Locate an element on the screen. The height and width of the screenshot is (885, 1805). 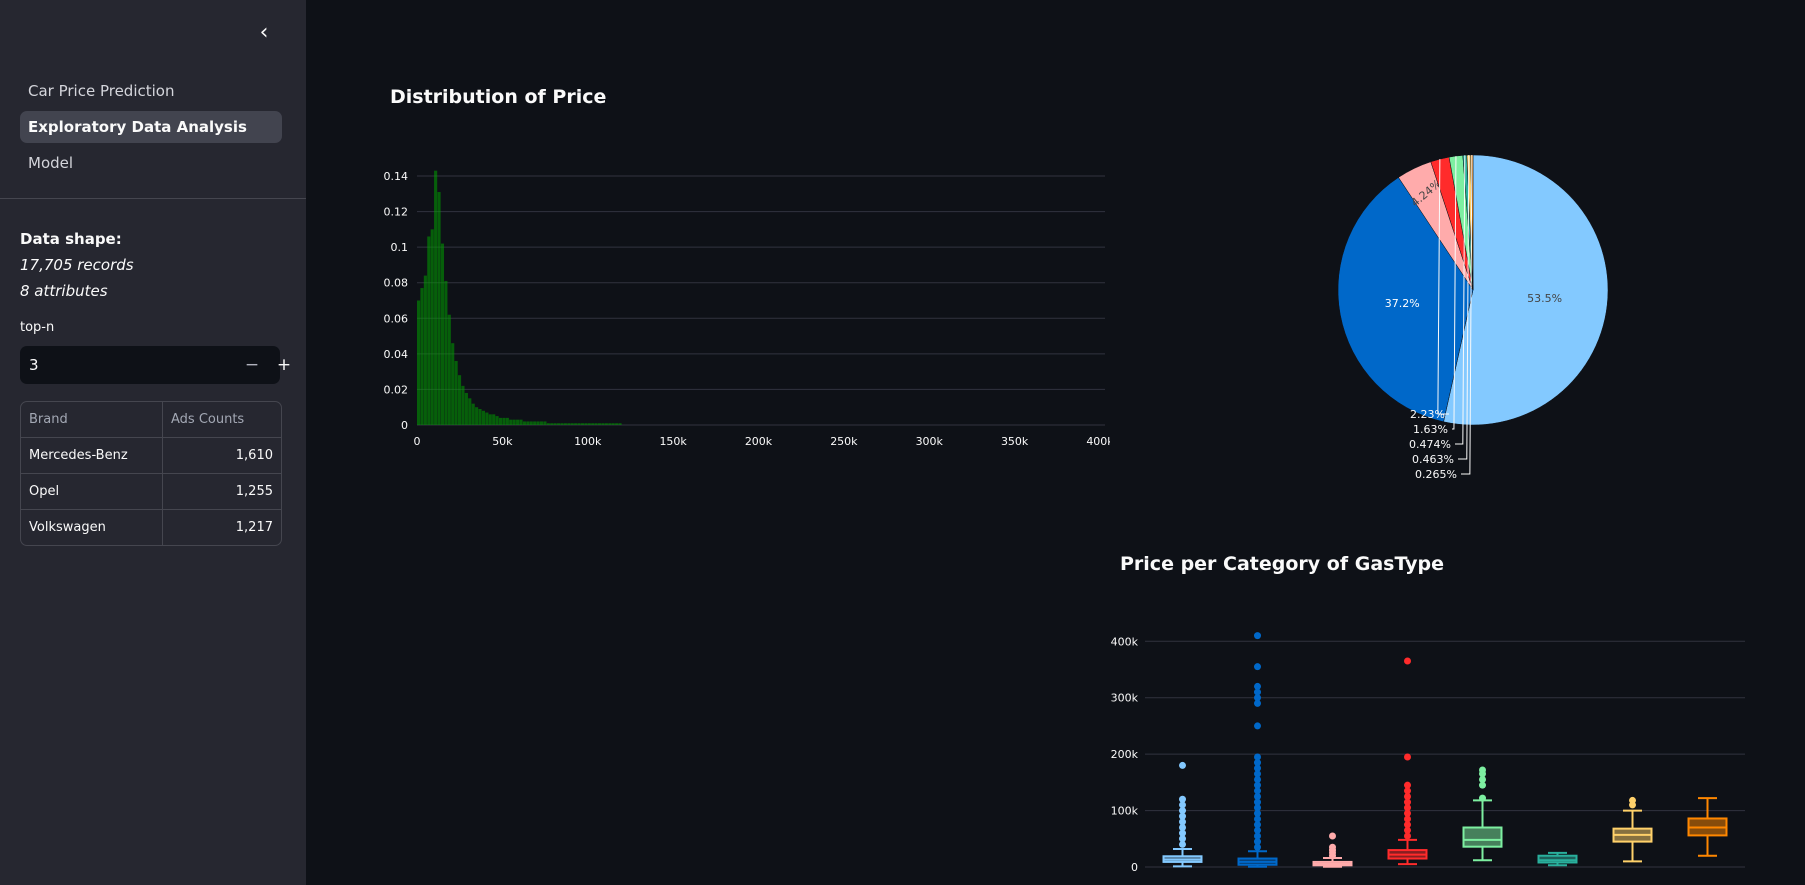
x-tick-label: 400k is located at coordinates (1098, 441).